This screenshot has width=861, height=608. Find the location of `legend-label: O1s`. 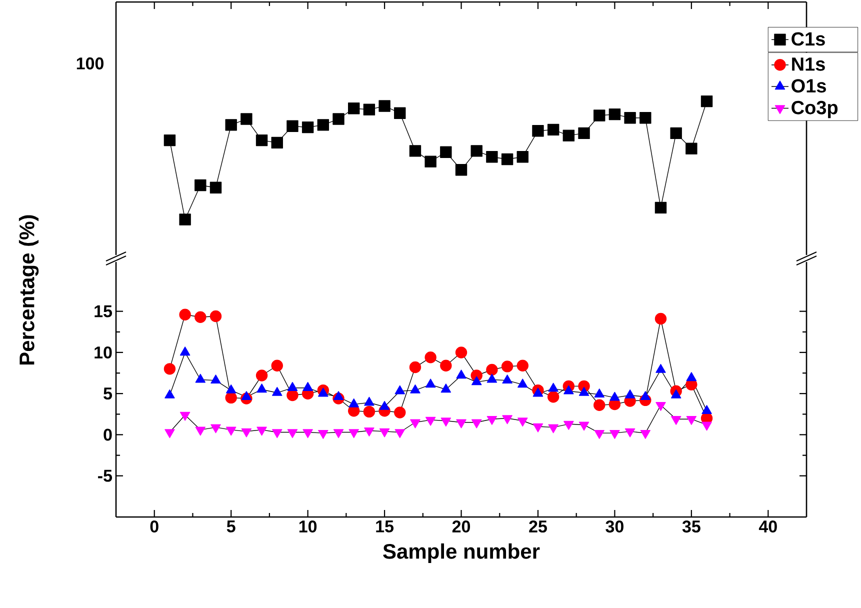

legend-label: O1s is located at coordinates (809, 86).